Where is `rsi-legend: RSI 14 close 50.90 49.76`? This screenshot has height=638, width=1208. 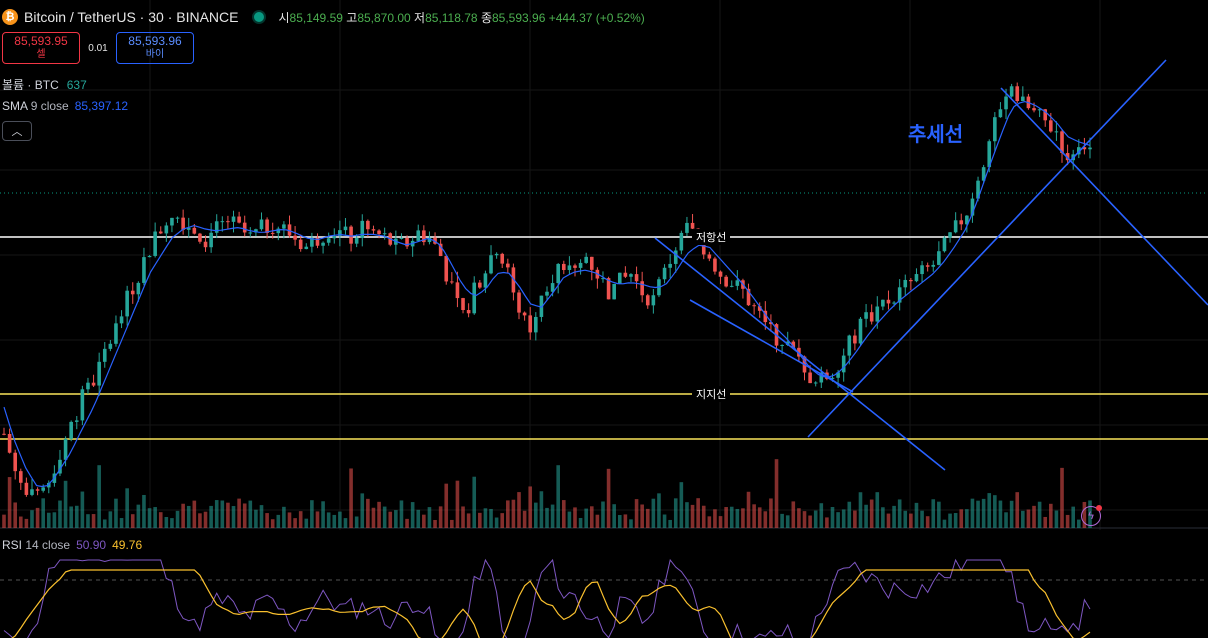
rsi-legend: RSI 14 close 50.90 49.76 is located at coordinates (72, 545).